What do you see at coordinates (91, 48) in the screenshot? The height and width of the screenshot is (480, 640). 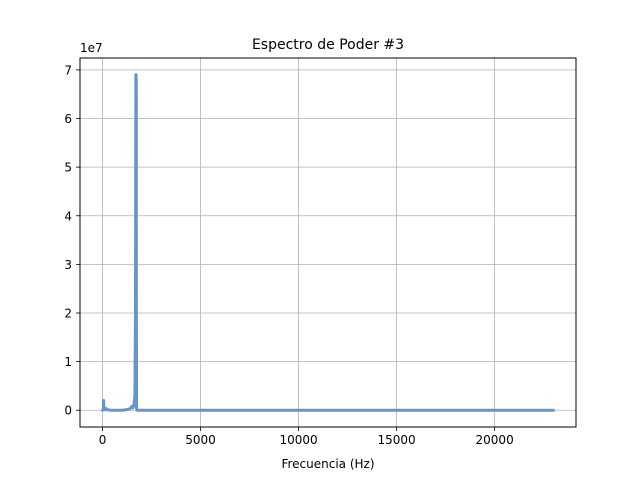 I see `y-offset-label: 1e7` at bounding box center [91, 48].